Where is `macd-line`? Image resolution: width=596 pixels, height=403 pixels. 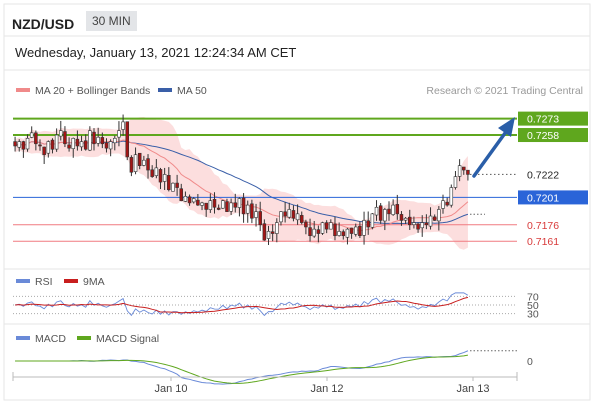
macd-line is located at coordinates (242, 367).